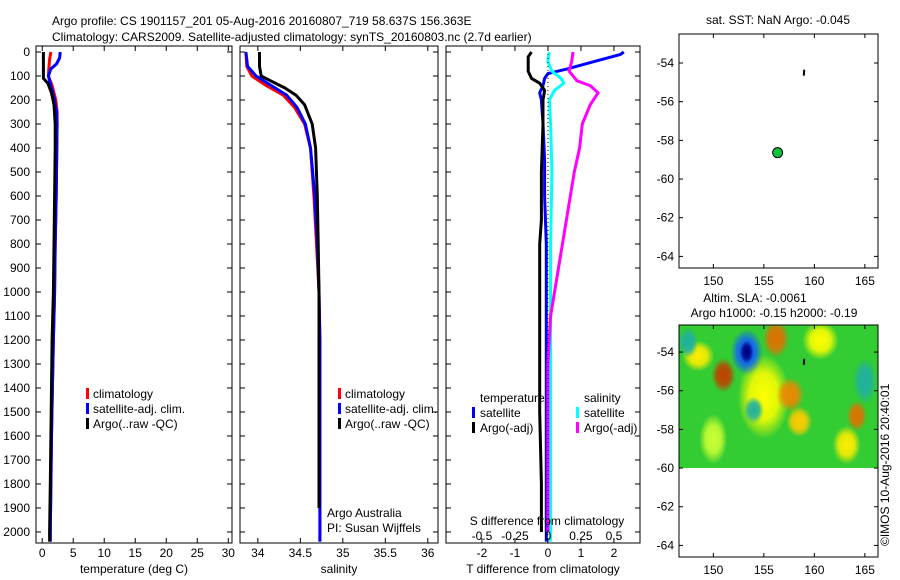 This screenshot has width=900, height=580. I want to click on sst-title: sat. SST: NaN Argo: -0.045, so click(778, 20).